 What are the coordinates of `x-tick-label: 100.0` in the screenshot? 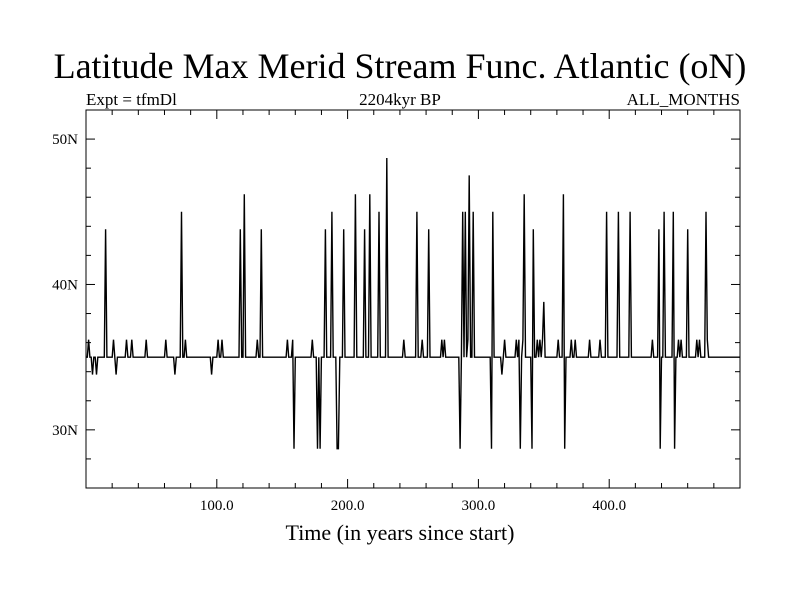 It's located at (217, 506).